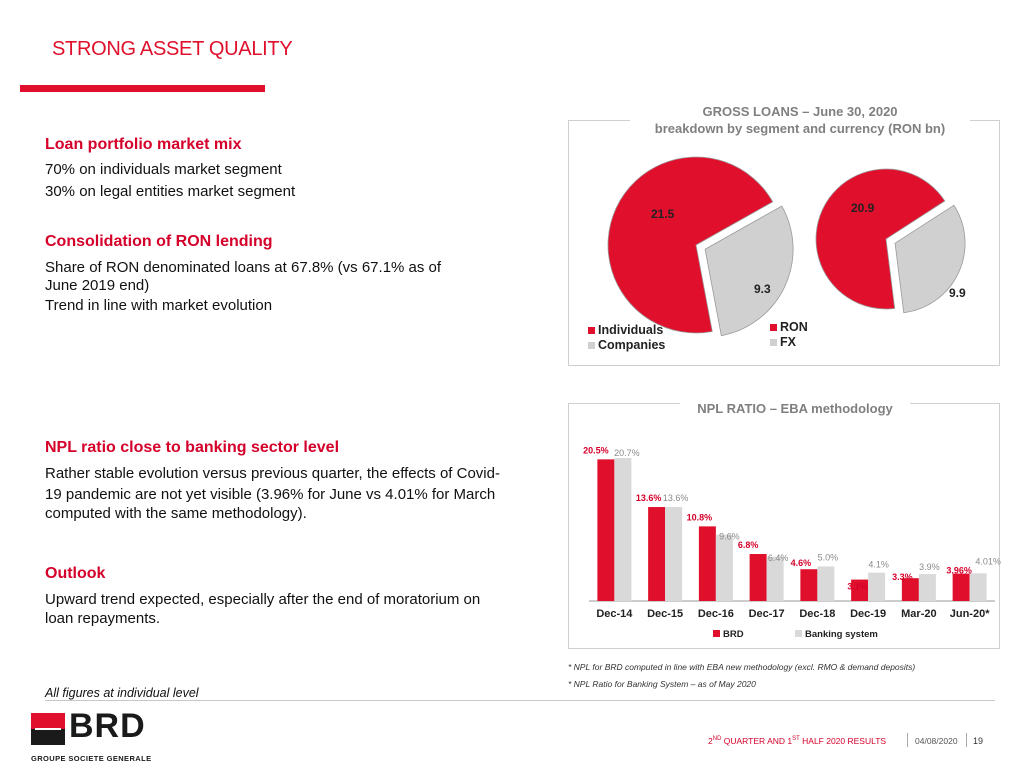 The width and height of the screenshot is (1024, 768). Describe the element at coordinates (930, 259) in the screenshot. I see `pie-slice-fx` at that location.